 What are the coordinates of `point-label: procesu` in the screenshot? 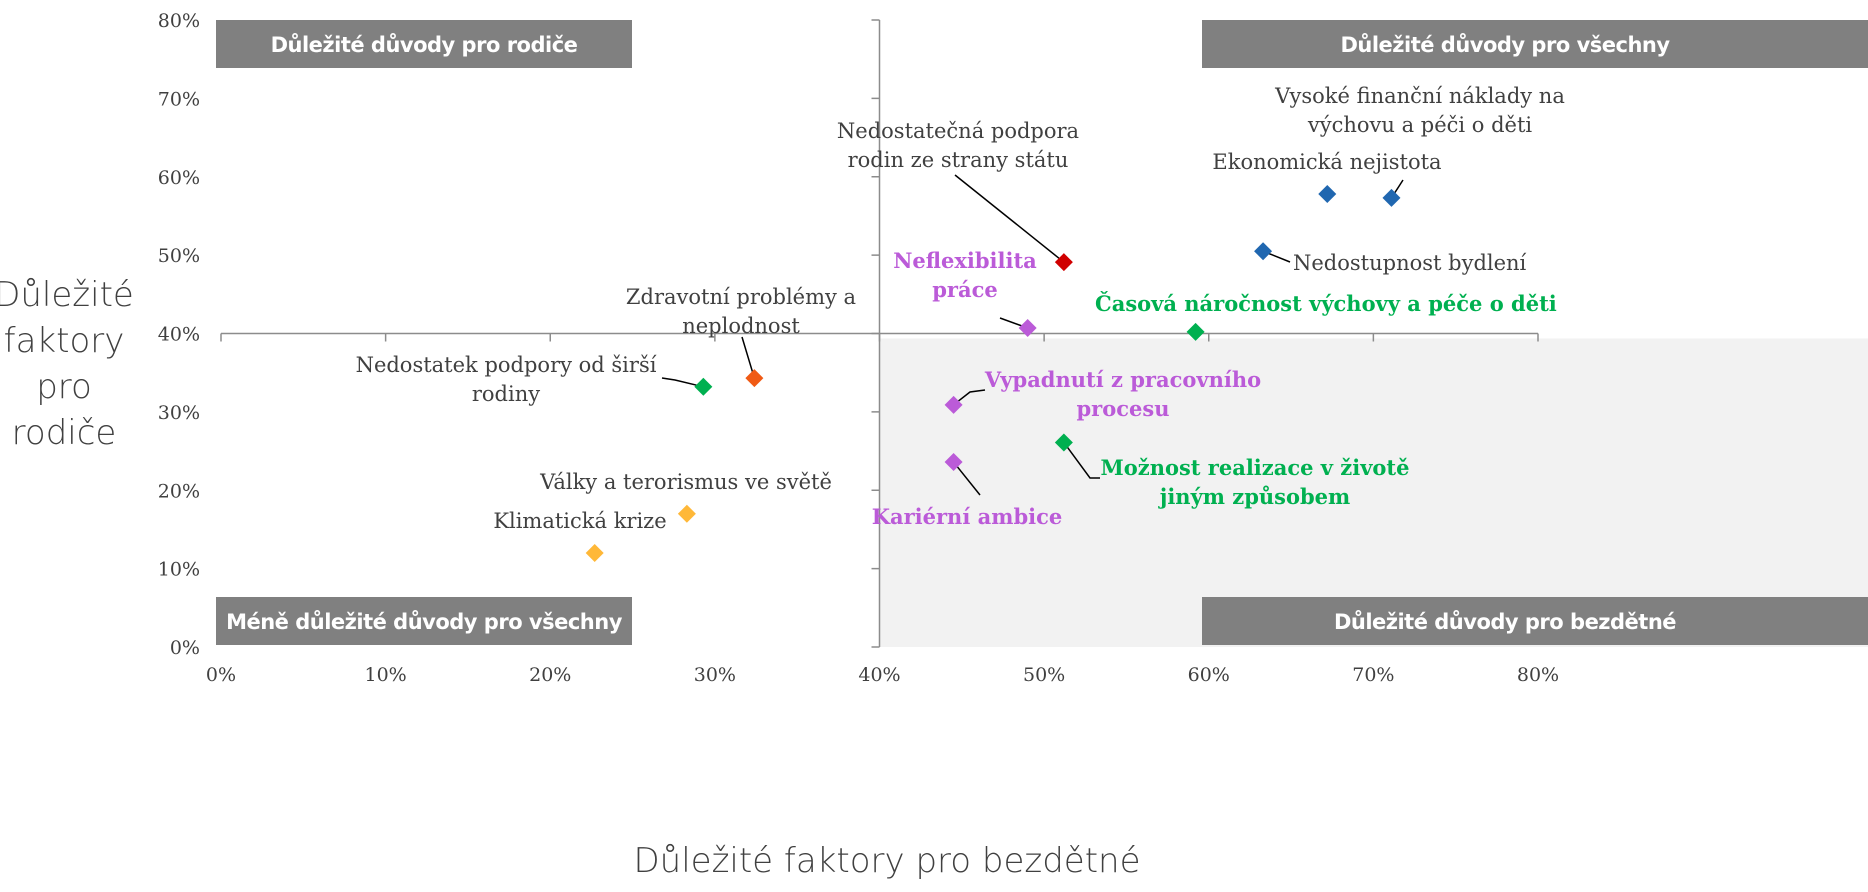 It's located at (1123, 408).